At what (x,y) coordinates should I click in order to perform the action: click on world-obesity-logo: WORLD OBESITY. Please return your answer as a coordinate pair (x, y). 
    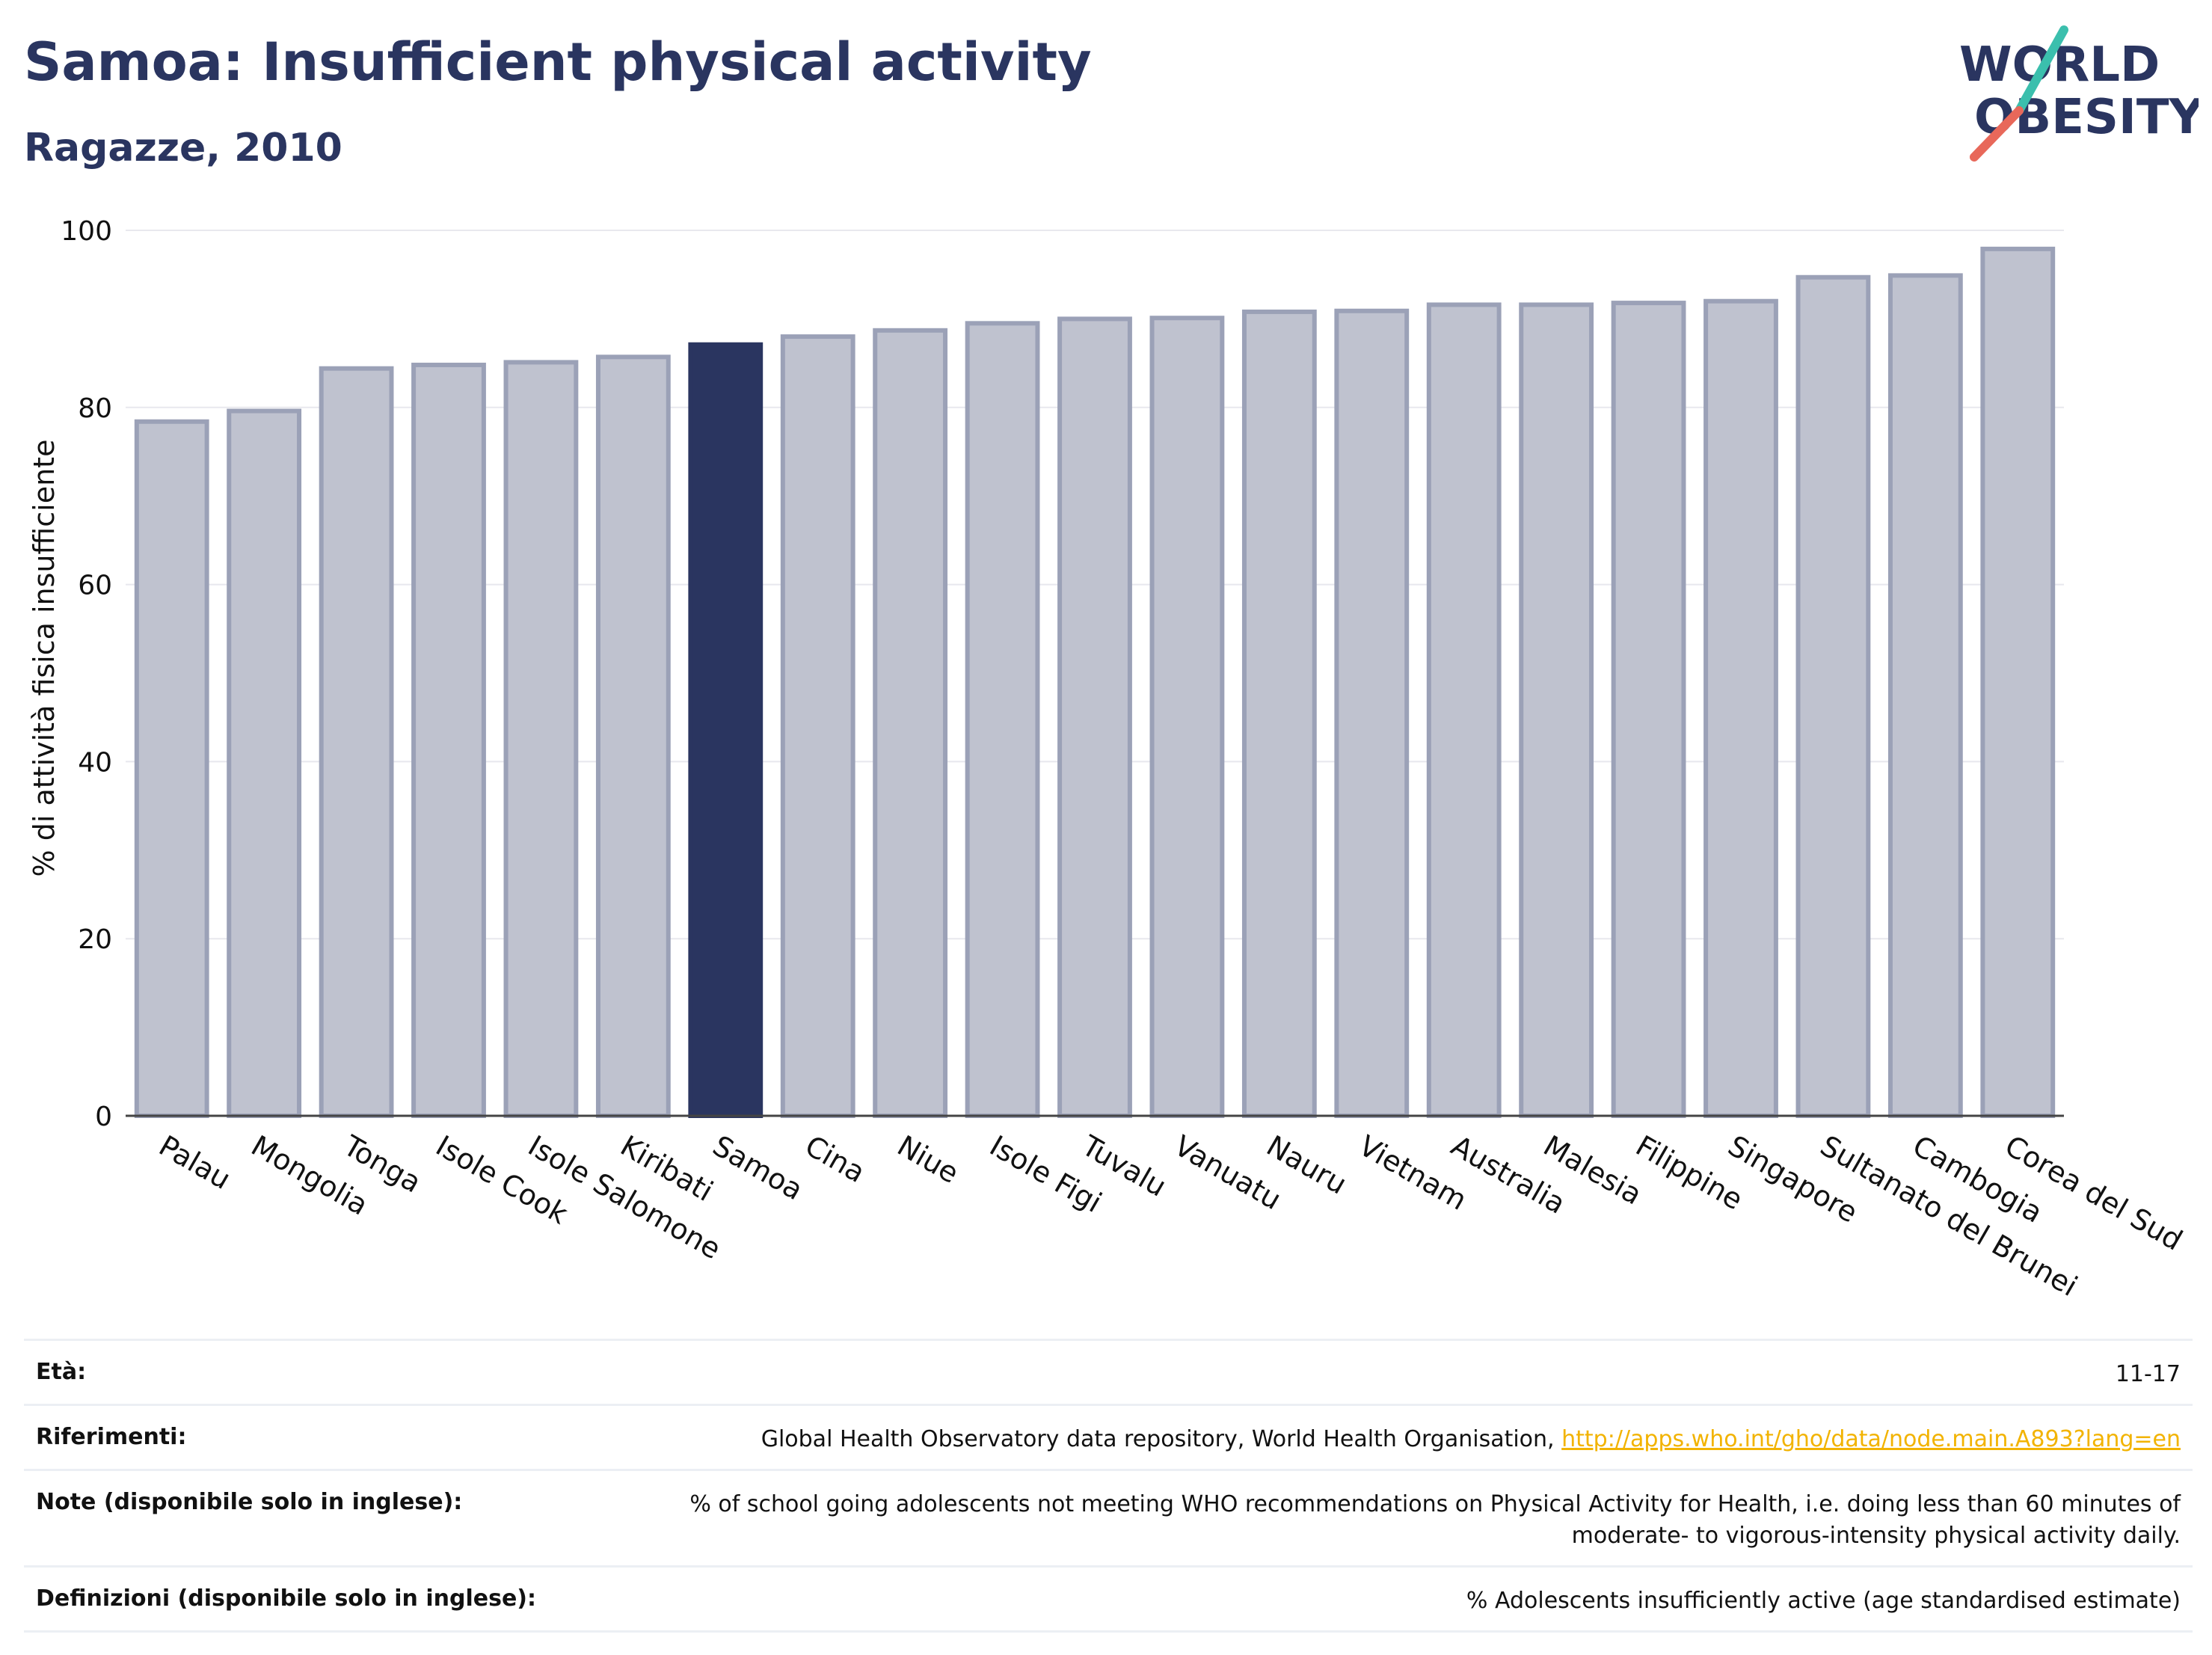
    Looking at the image, I should click on (2079, 93).